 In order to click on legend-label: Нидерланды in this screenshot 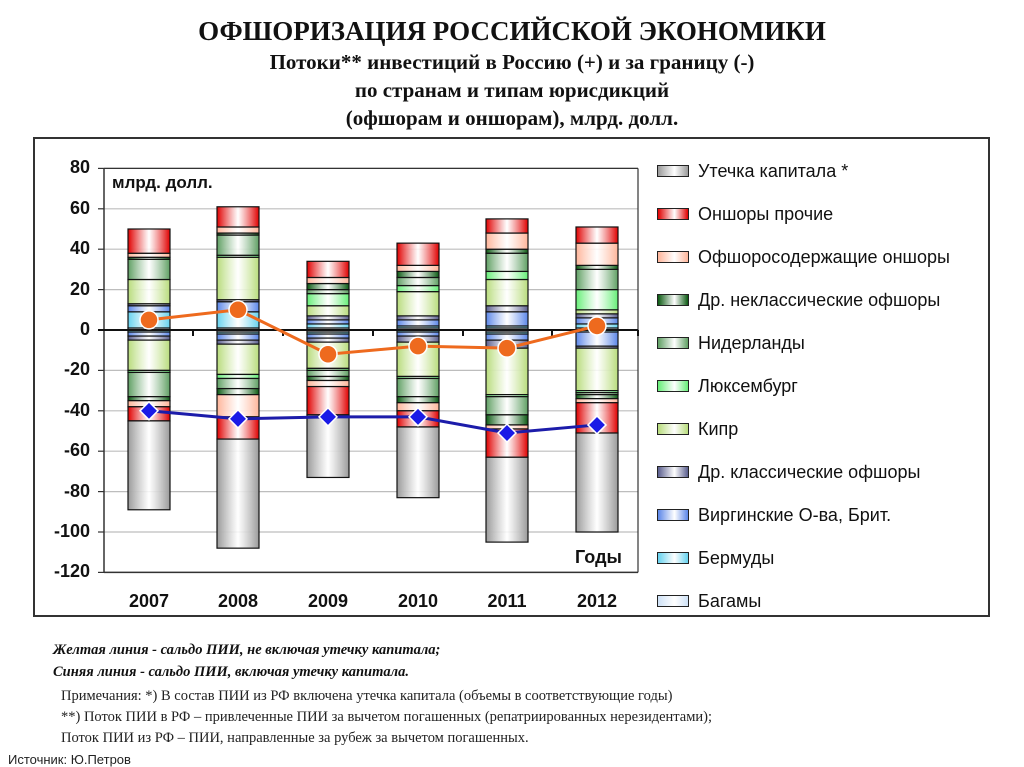, I will do `click(751, 342)`.